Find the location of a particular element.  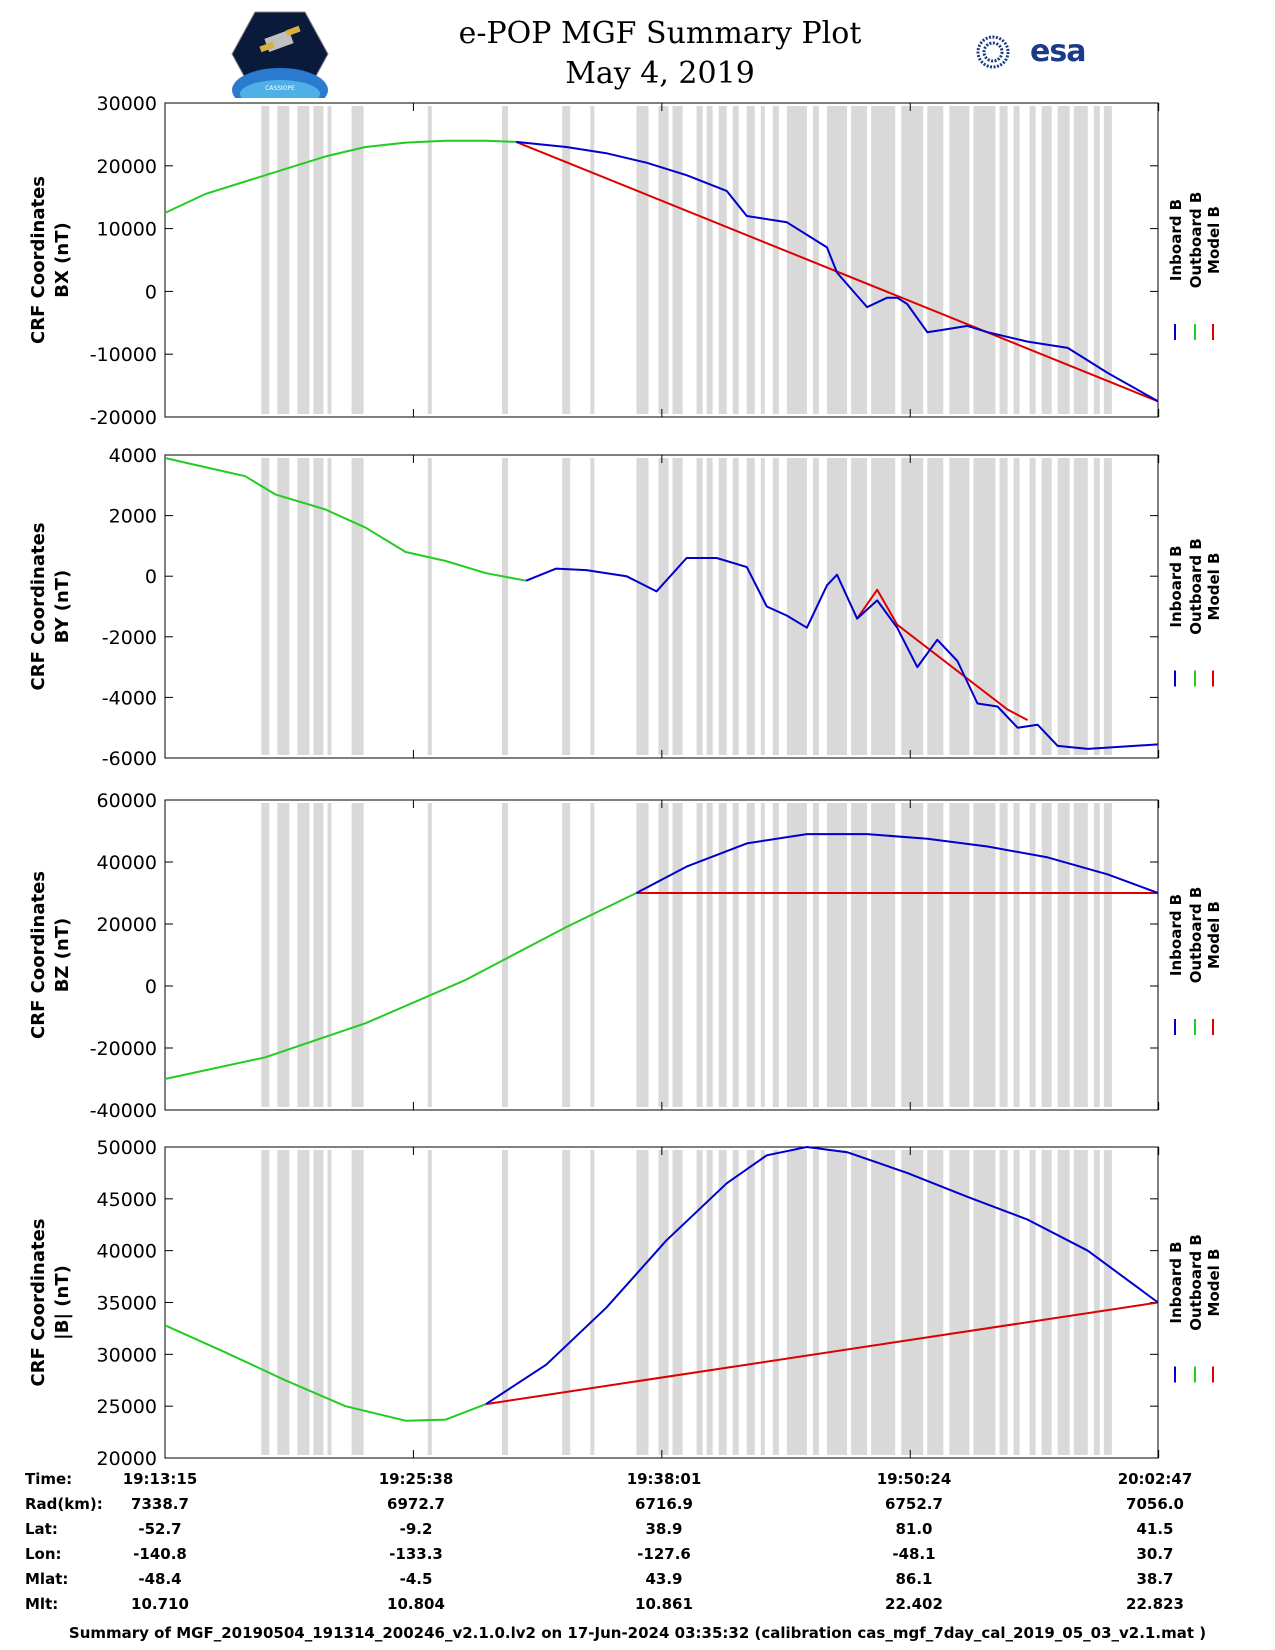

info-row-label: Lat: is located at coordinates (41, 1529).